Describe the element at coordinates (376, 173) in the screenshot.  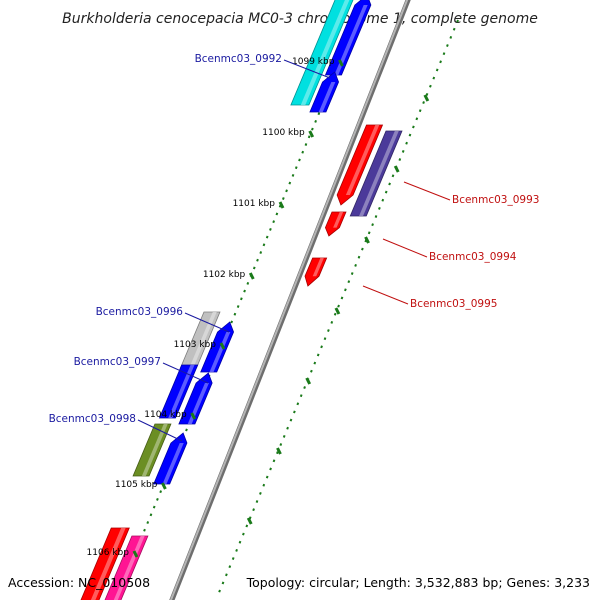
I see `gene-purple` at that location.